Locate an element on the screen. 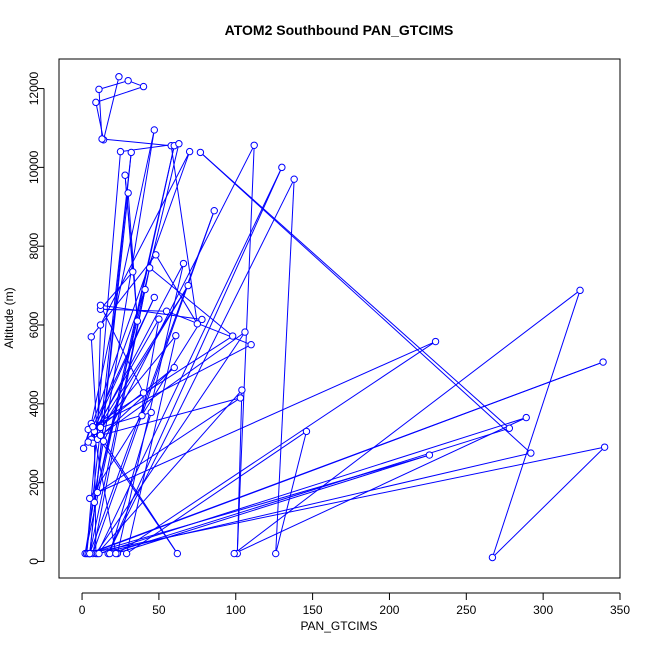 This screenshot has height=650, width=650. y-axis: 0 2000 4000 6000 8000 10000 12000 is located at coordinates (36, 318).